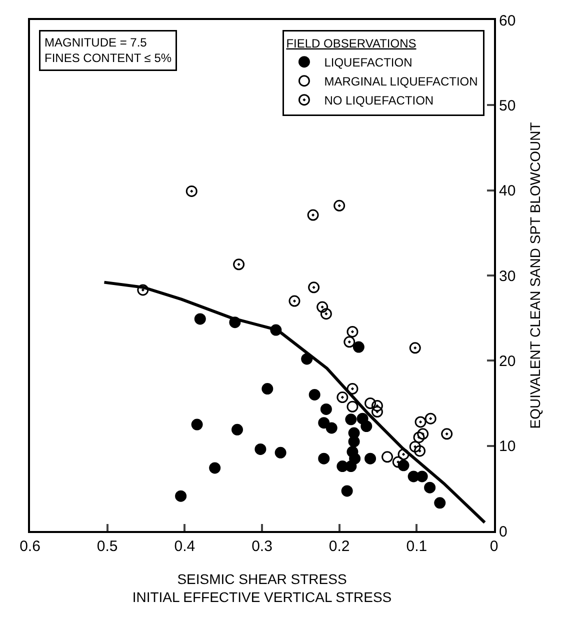 The height and width of the screenshot is (641, 574). Describe the element at coordinates (30, 546) in the screenshot. I see `x-tick-label: 0.6` at that location.